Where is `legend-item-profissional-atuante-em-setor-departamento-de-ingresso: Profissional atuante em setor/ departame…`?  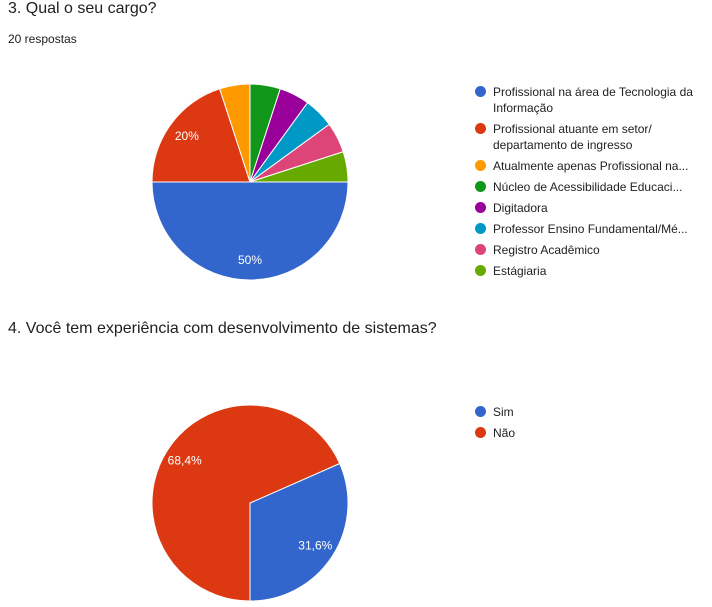 legend-item-profissional-atuante-em-setor-departamento-de-ingresso: Profissional atuante em setor/ departame… is located at coordinates (593, 137).